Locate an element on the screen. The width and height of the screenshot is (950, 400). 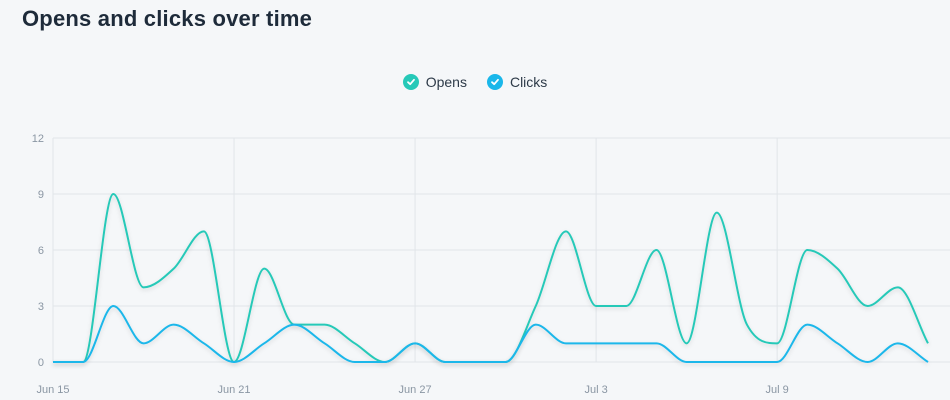
x-tick-label: Jun 27 is located at coordinates (415, 390).